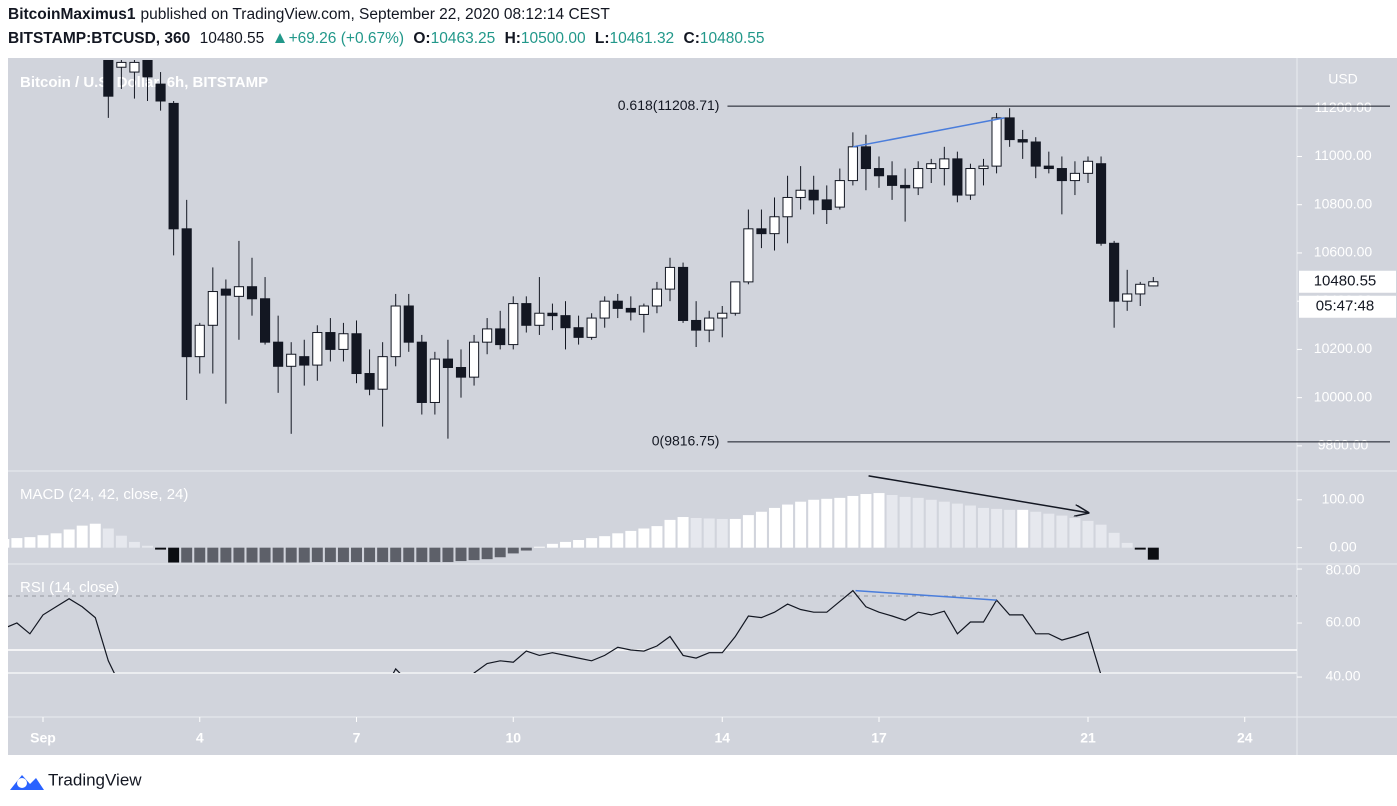  I want to click on x-tick-label: Sep, so click(43, 738).